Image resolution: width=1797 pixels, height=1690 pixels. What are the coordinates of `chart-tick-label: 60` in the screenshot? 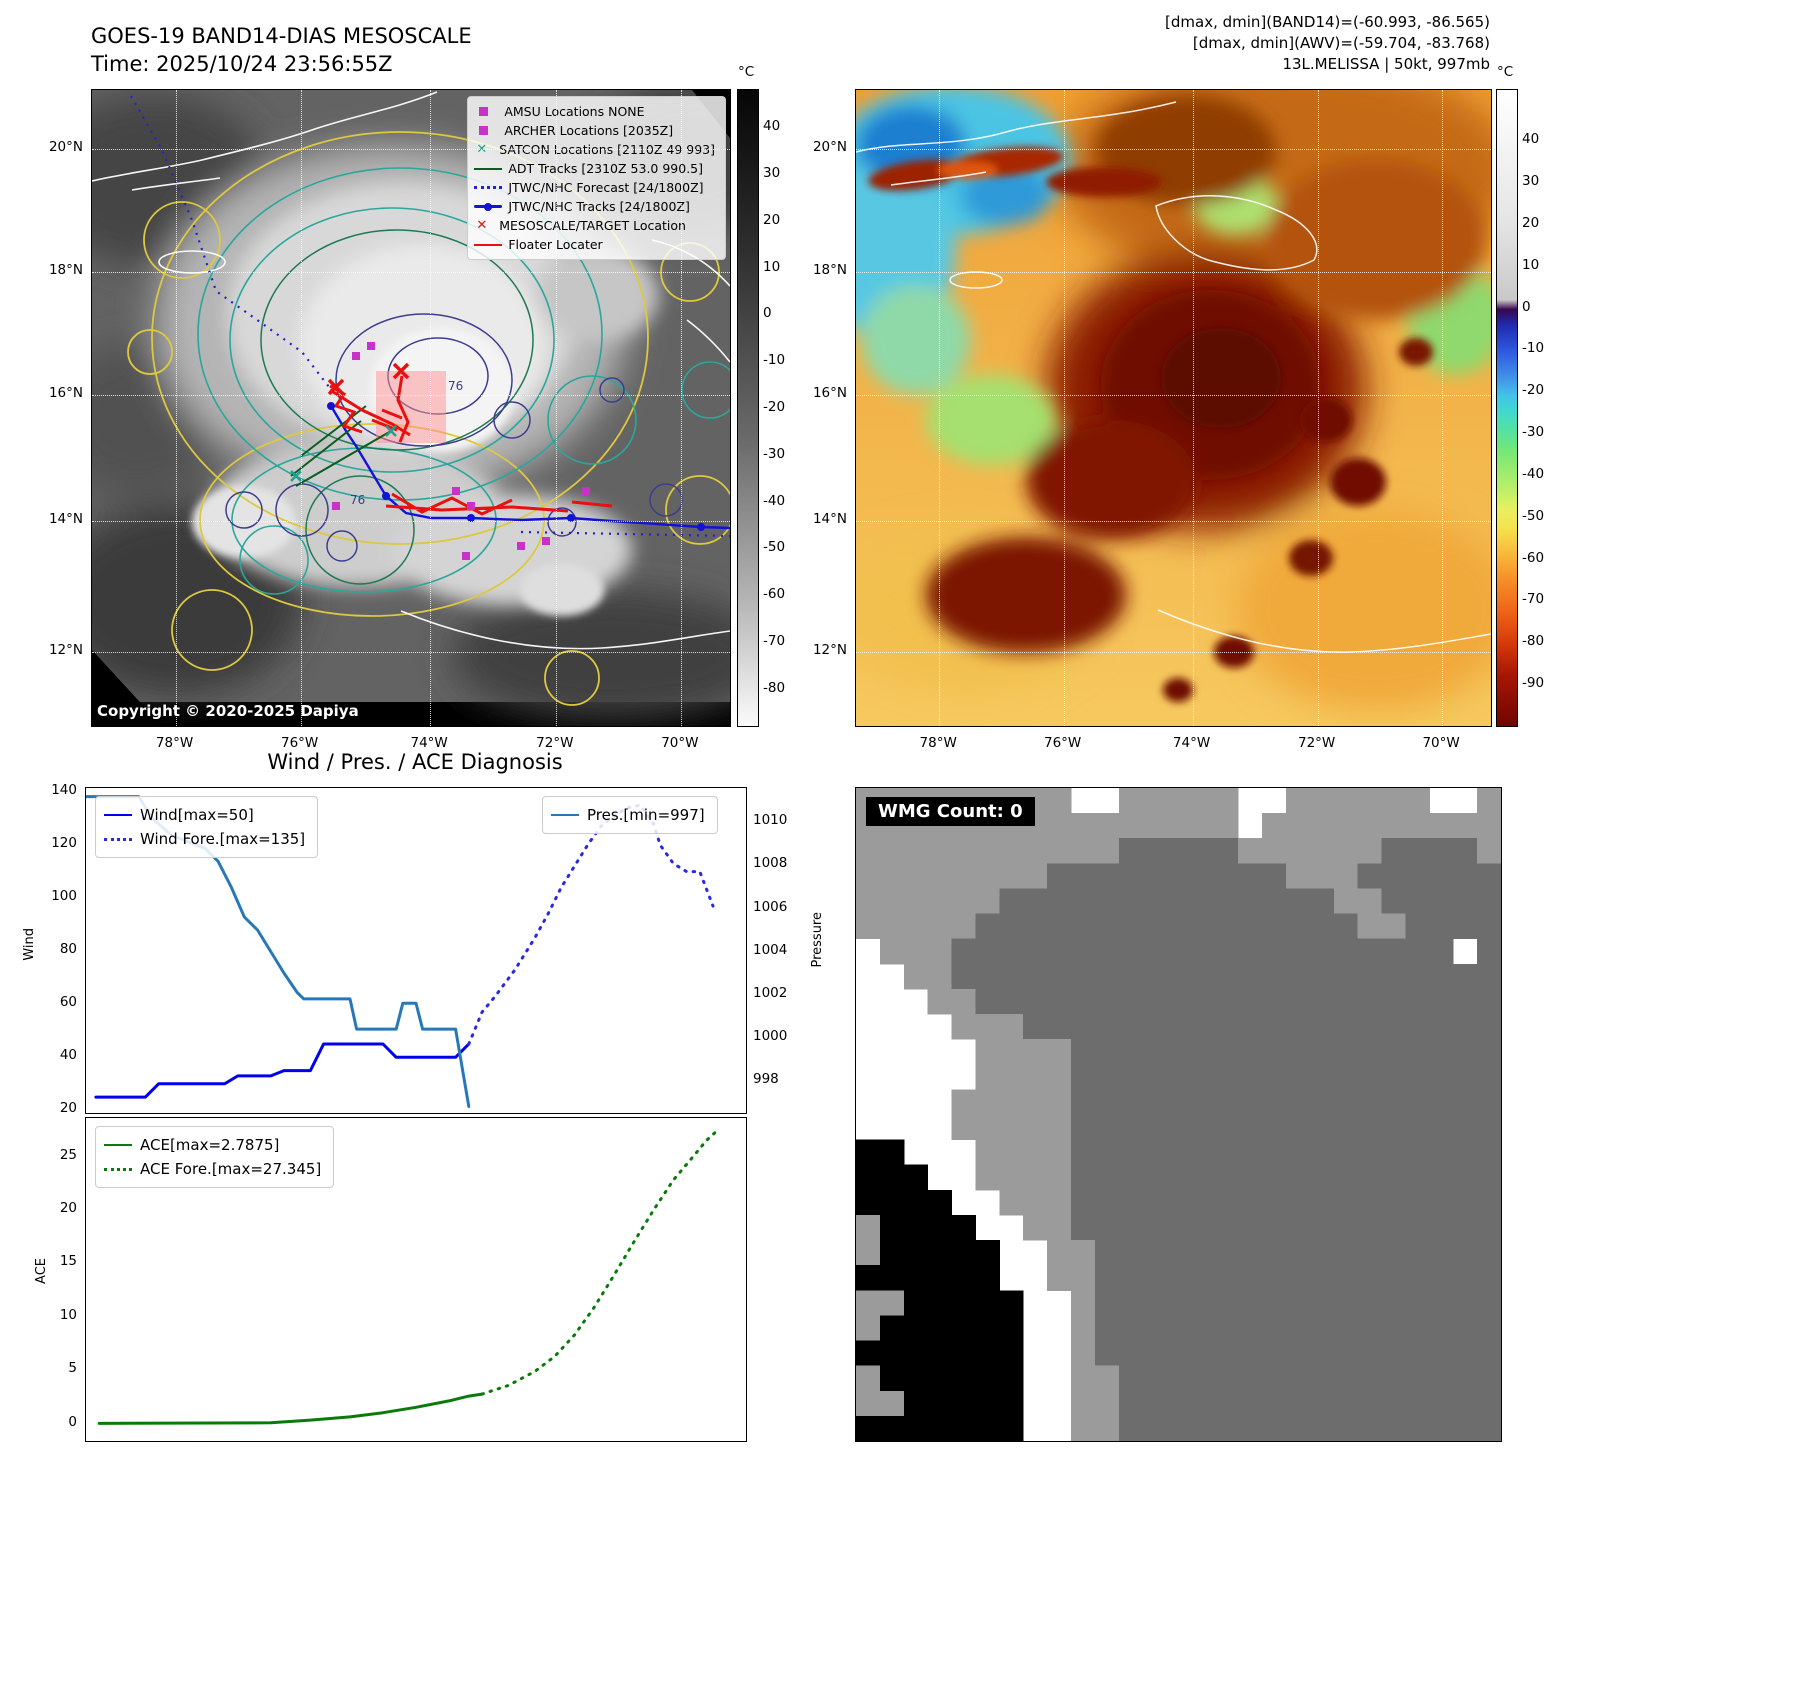 It's located at (68, 1002).